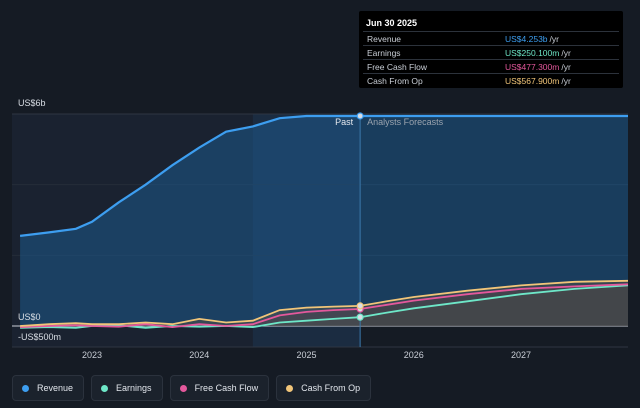 The image size is (640, 408). I want to click on y-tick-label-zero: US$0, so click(29, 317).